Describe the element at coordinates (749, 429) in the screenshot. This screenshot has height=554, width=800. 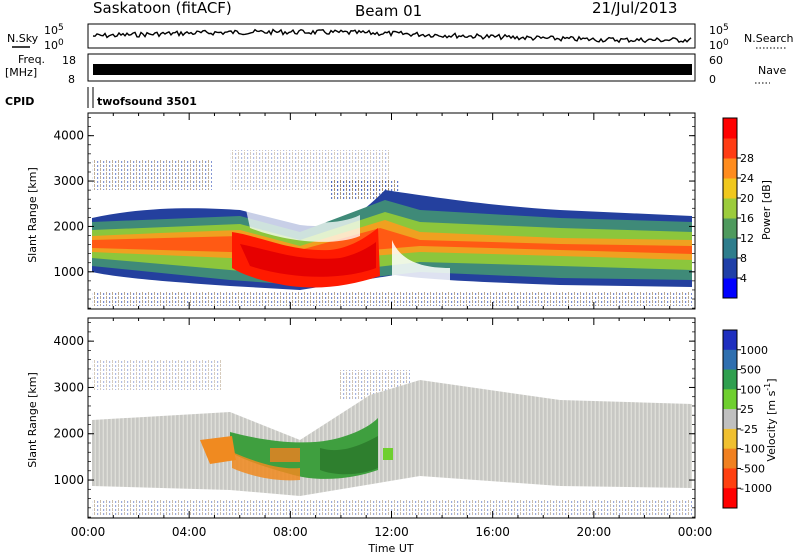
I see `velocity-cb-tick-label: -25` at that location.